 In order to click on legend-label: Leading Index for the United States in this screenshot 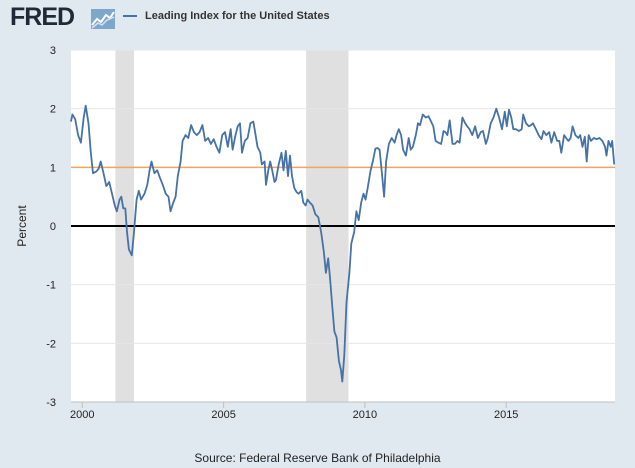, I will do `click(237, 16)`.